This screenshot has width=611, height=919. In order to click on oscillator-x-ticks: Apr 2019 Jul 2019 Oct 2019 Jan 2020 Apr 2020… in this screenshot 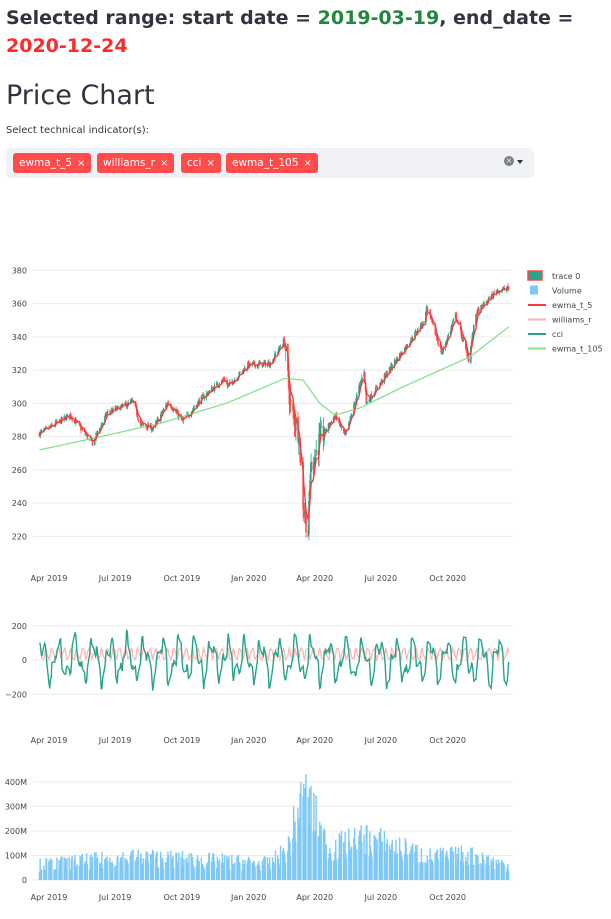, I will do `click(248, 740)`.